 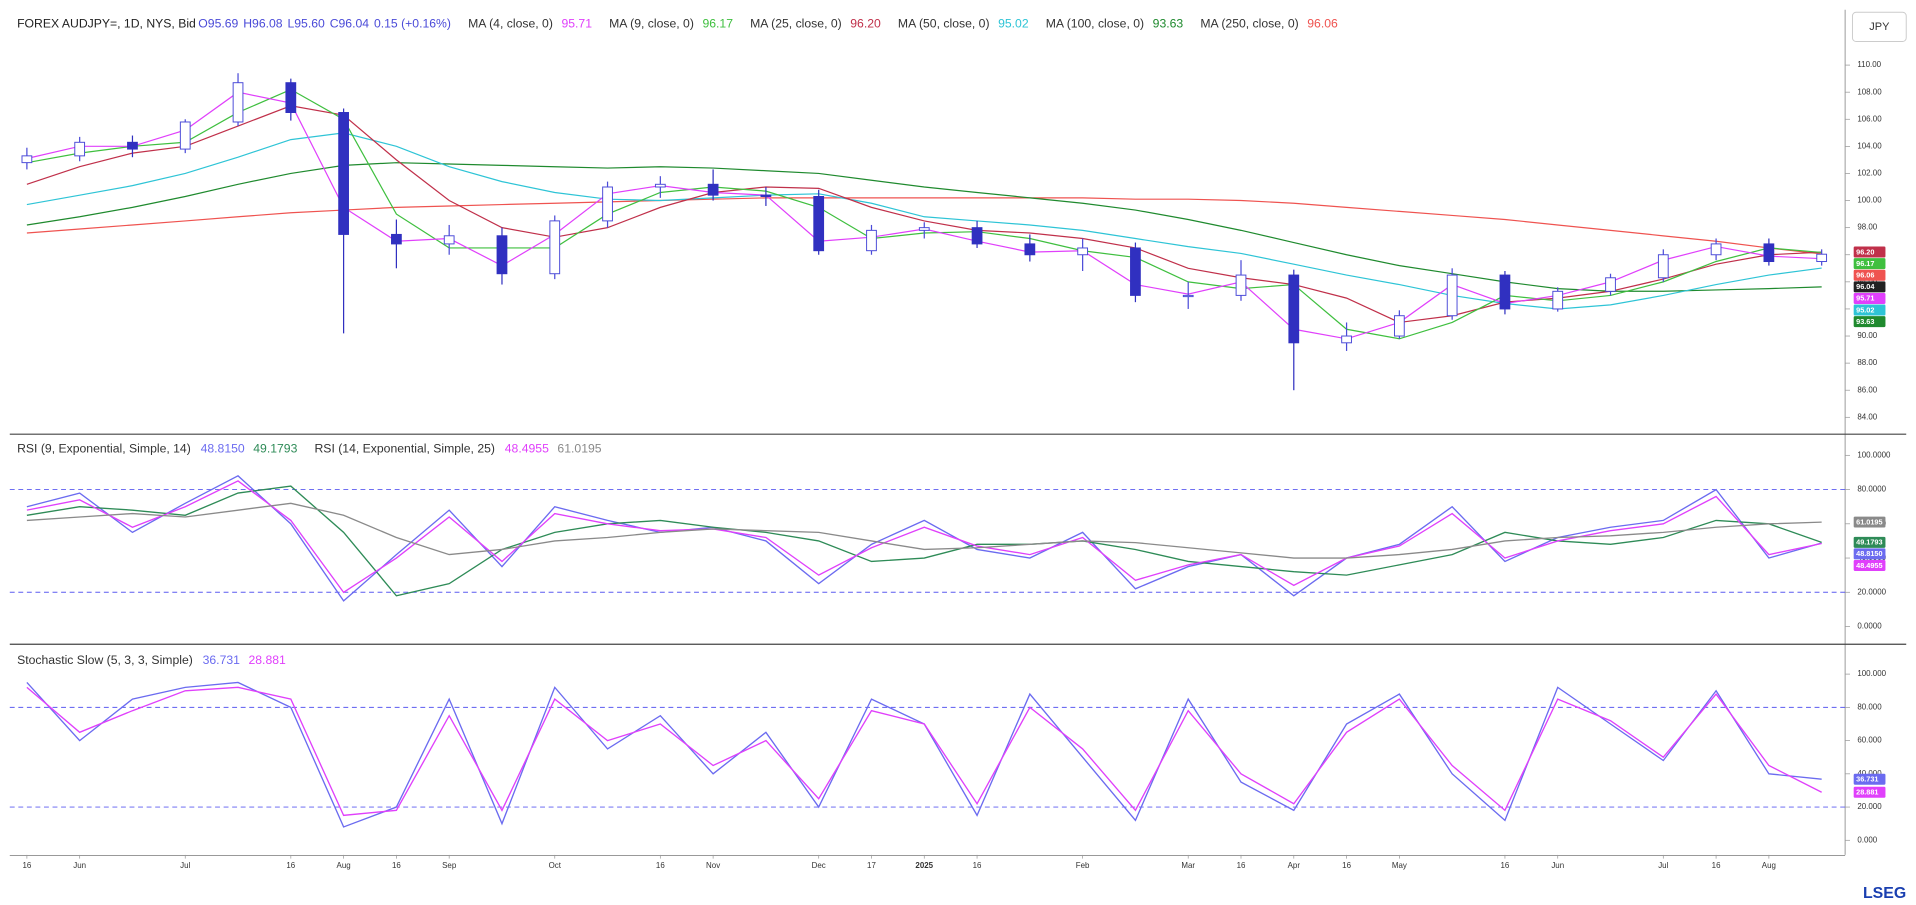 I want to click on value-badge-label: 49.1793, so click(x=1869, y=542).